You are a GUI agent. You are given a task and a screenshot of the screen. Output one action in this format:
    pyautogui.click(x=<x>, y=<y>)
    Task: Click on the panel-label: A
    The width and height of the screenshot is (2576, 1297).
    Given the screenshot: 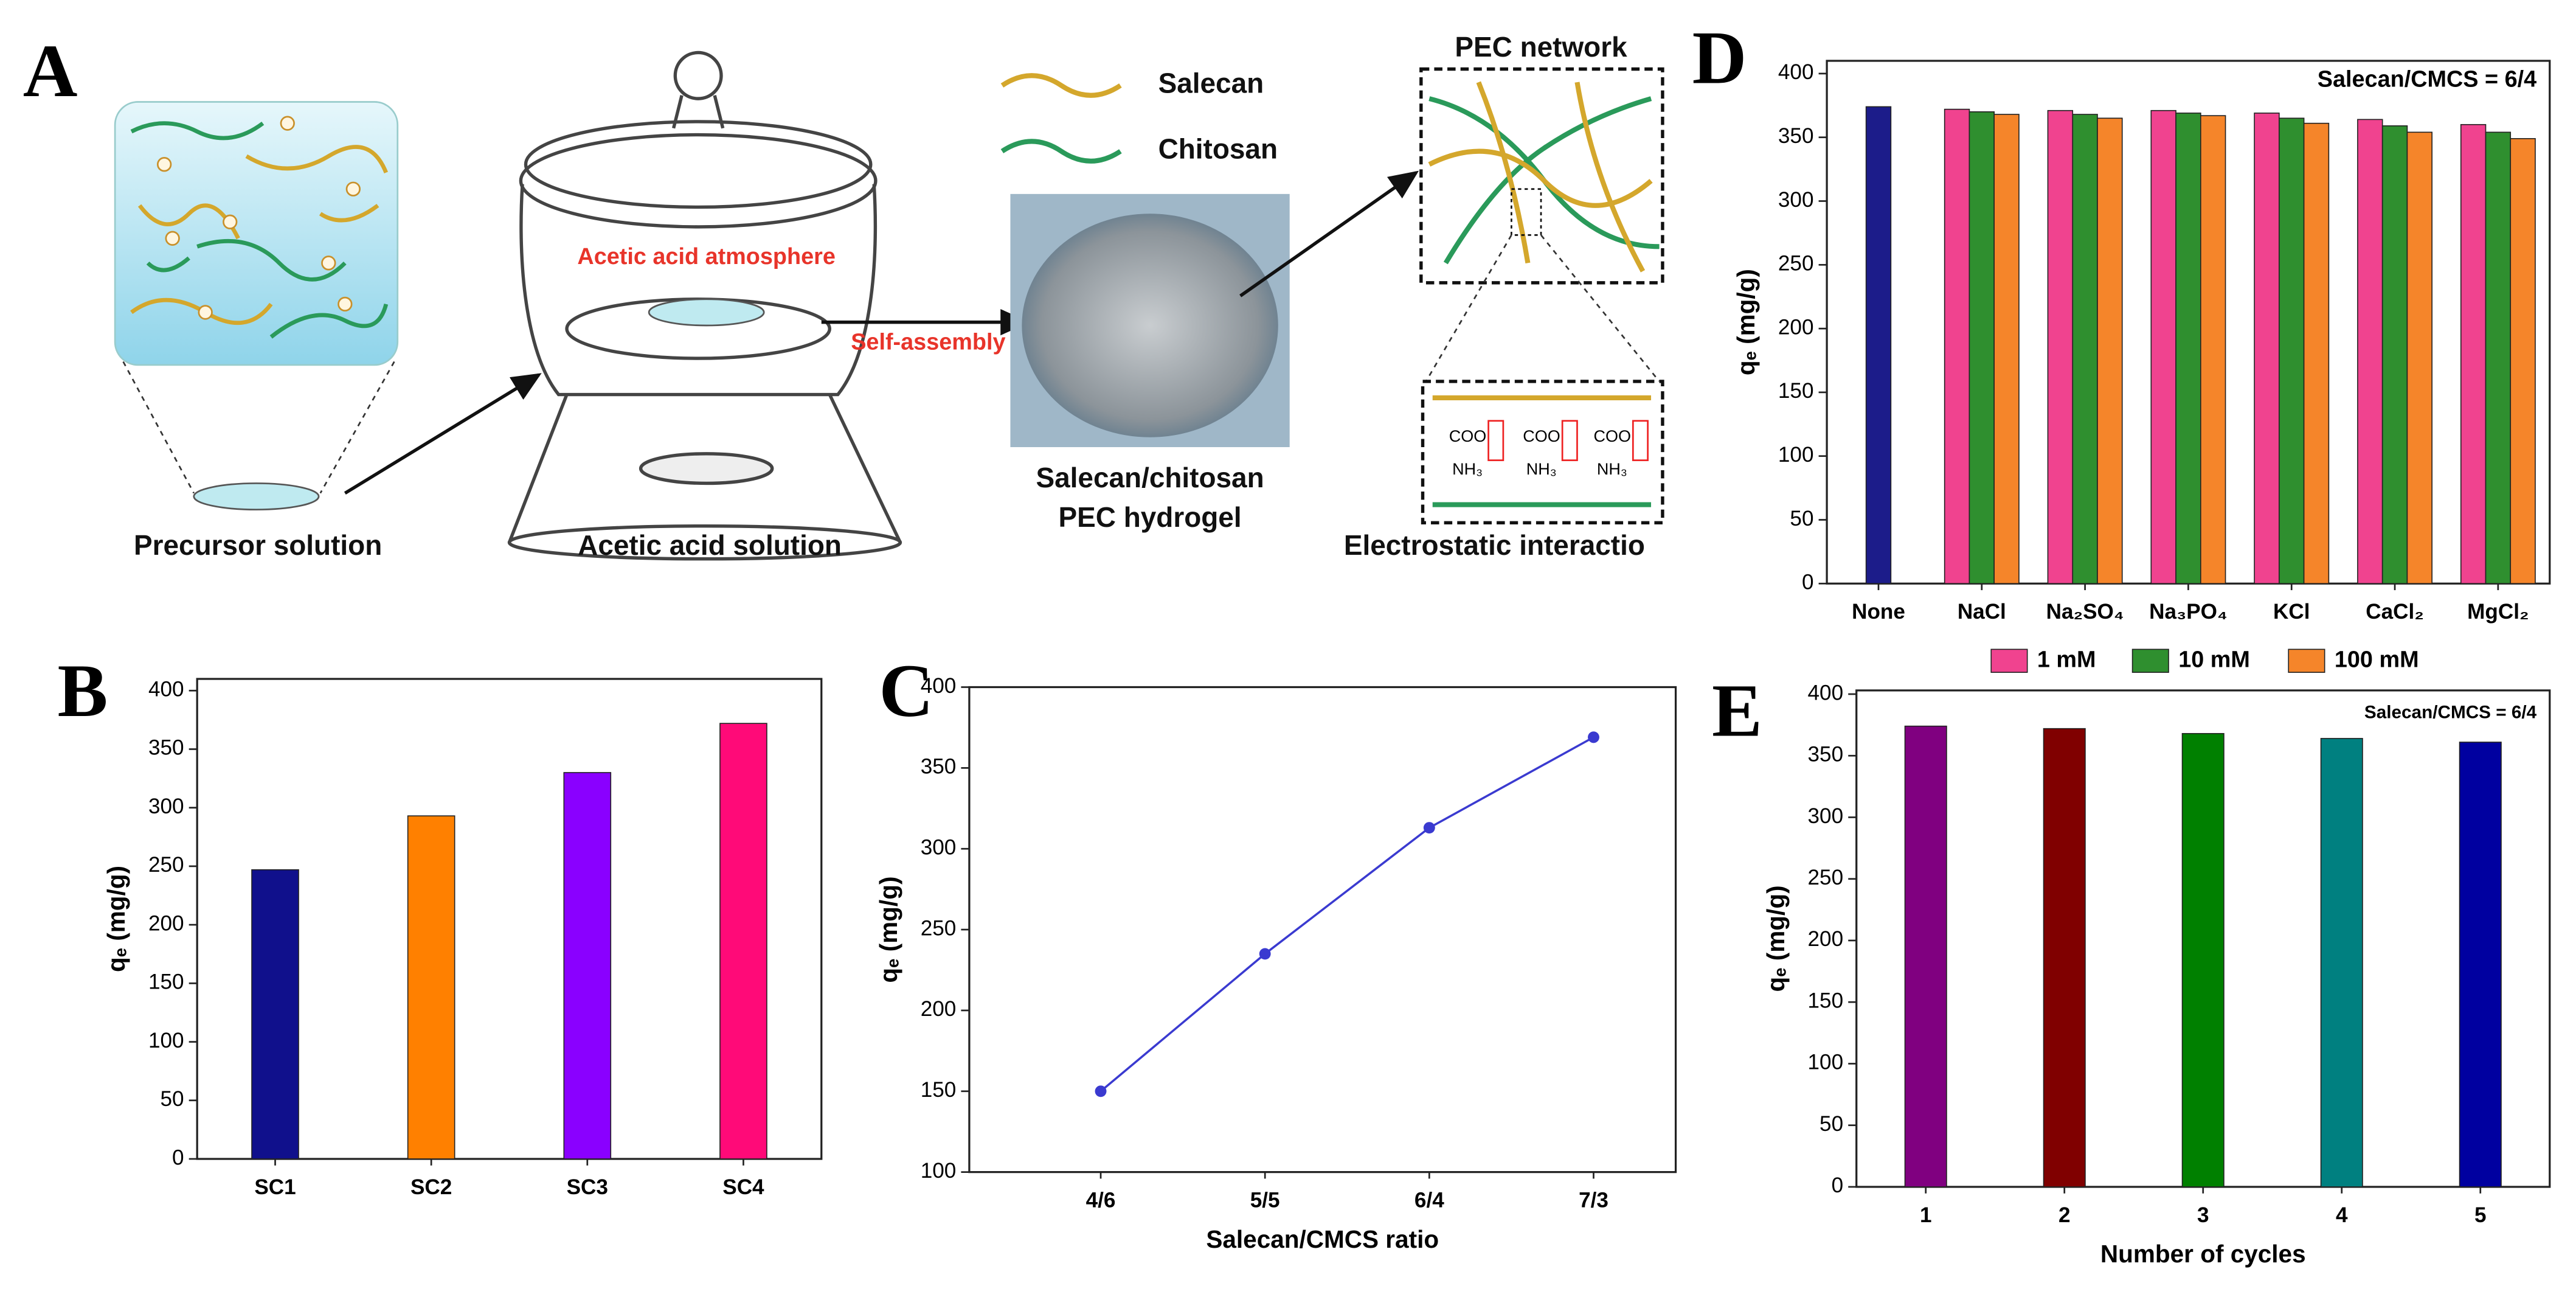 What is the action you would take?
    pyautogui.click(x=50, y=71)
    